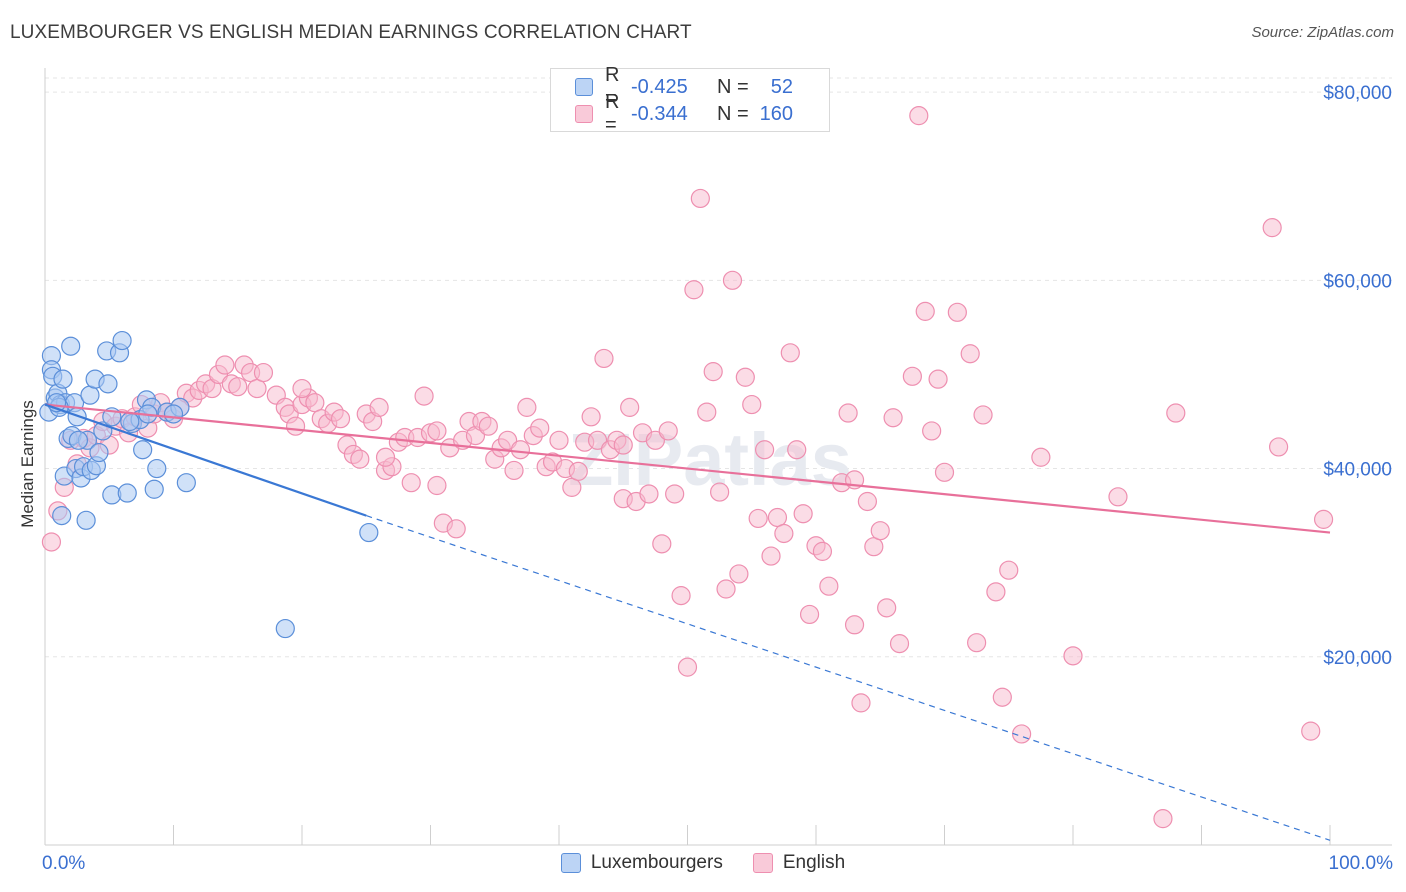 This screenshot has width=1406, height=892. I want to click on legend-item-luxembourgers: Luxembourgers, so click(641, 863).